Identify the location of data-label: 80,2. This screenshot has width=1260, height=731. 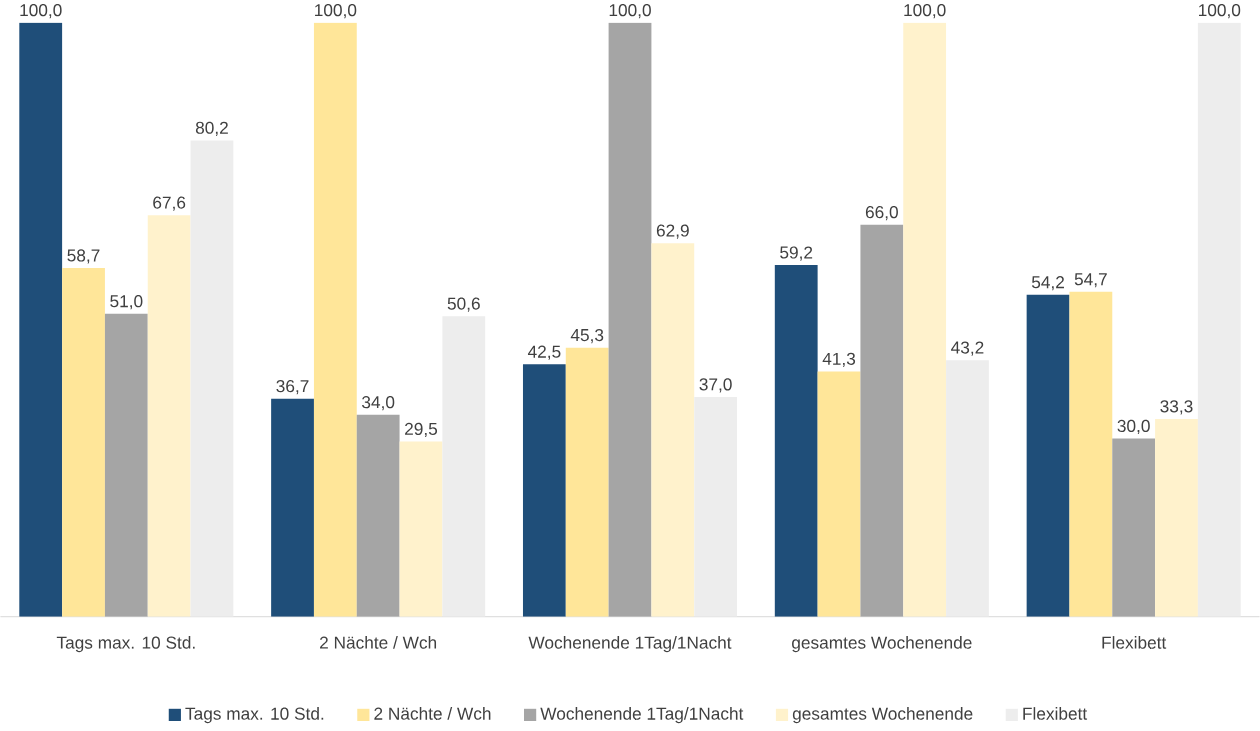
(211, 128).